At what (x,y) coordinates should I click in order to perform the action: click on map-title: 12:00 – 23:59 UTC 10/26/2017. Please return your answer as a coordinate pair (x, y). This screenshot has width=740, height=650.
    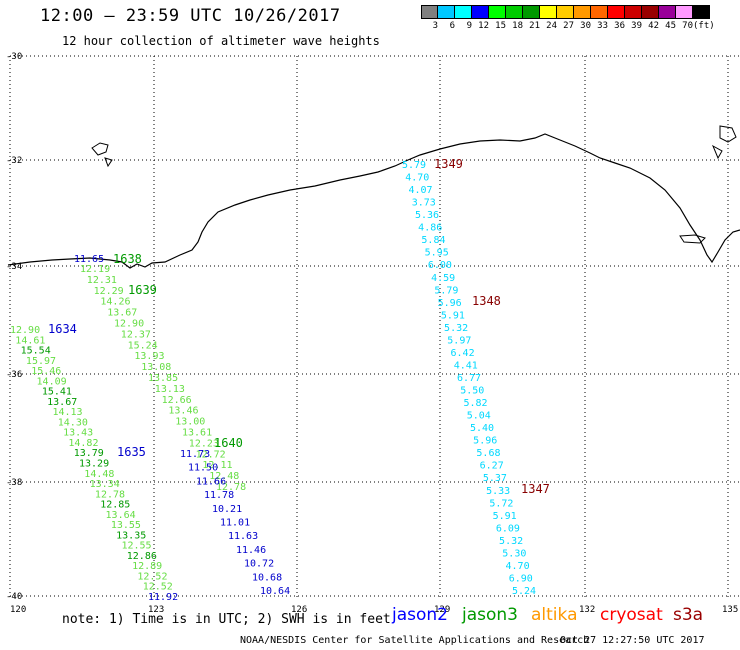
    Looking at the image, I should click on (190, 16).